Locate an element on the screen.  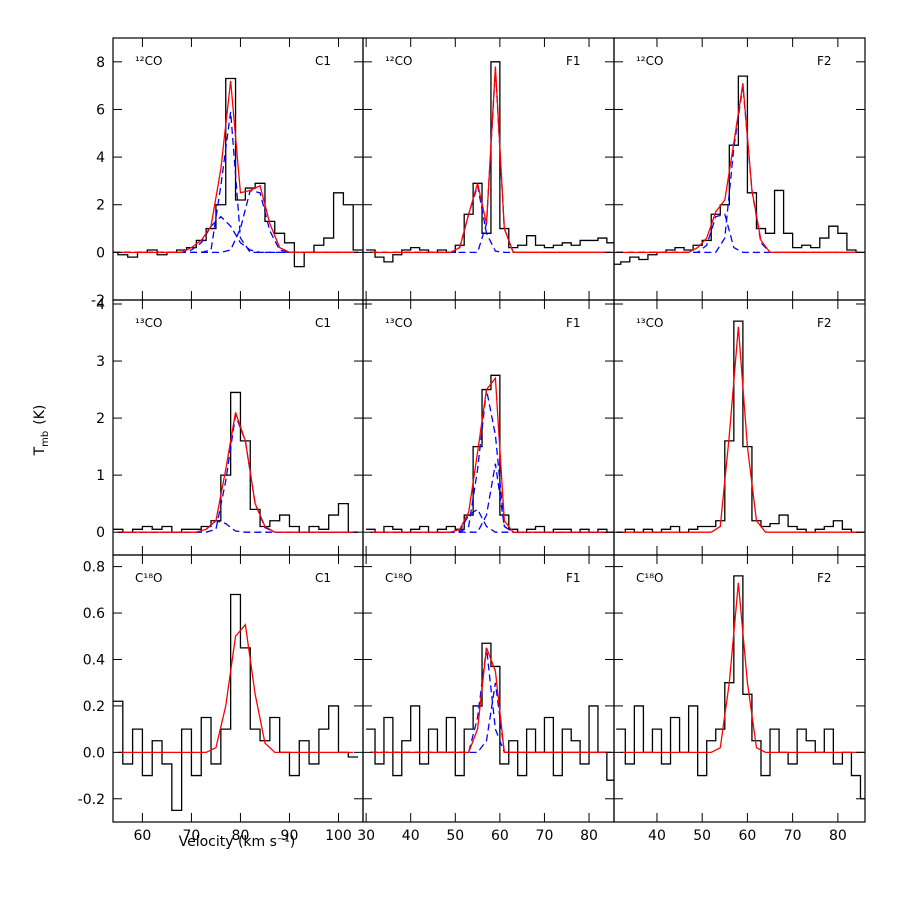
y-axis-label: Tmb (K) is located at coordinates (41, 431).